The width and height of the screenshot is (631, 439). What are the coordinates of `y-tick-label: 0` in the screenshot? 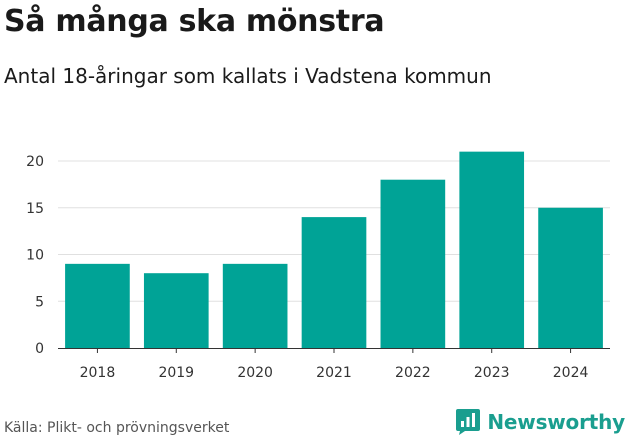 It's located at (39, 349).